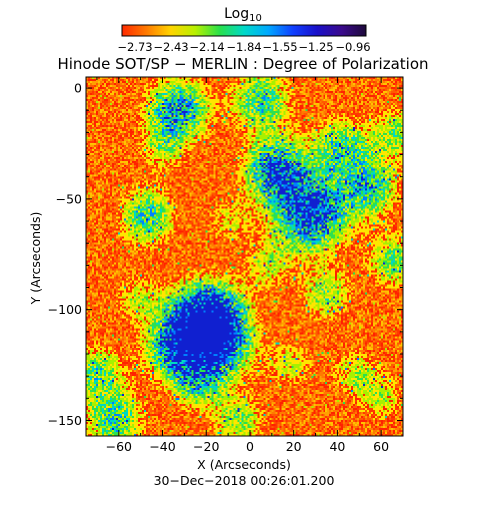 The image size is (487, 512). What do you see at coordinates (170, 47) in the screenshot?
I see `colorbar-tick-label: −2.43` at bounding box center [170, 47].